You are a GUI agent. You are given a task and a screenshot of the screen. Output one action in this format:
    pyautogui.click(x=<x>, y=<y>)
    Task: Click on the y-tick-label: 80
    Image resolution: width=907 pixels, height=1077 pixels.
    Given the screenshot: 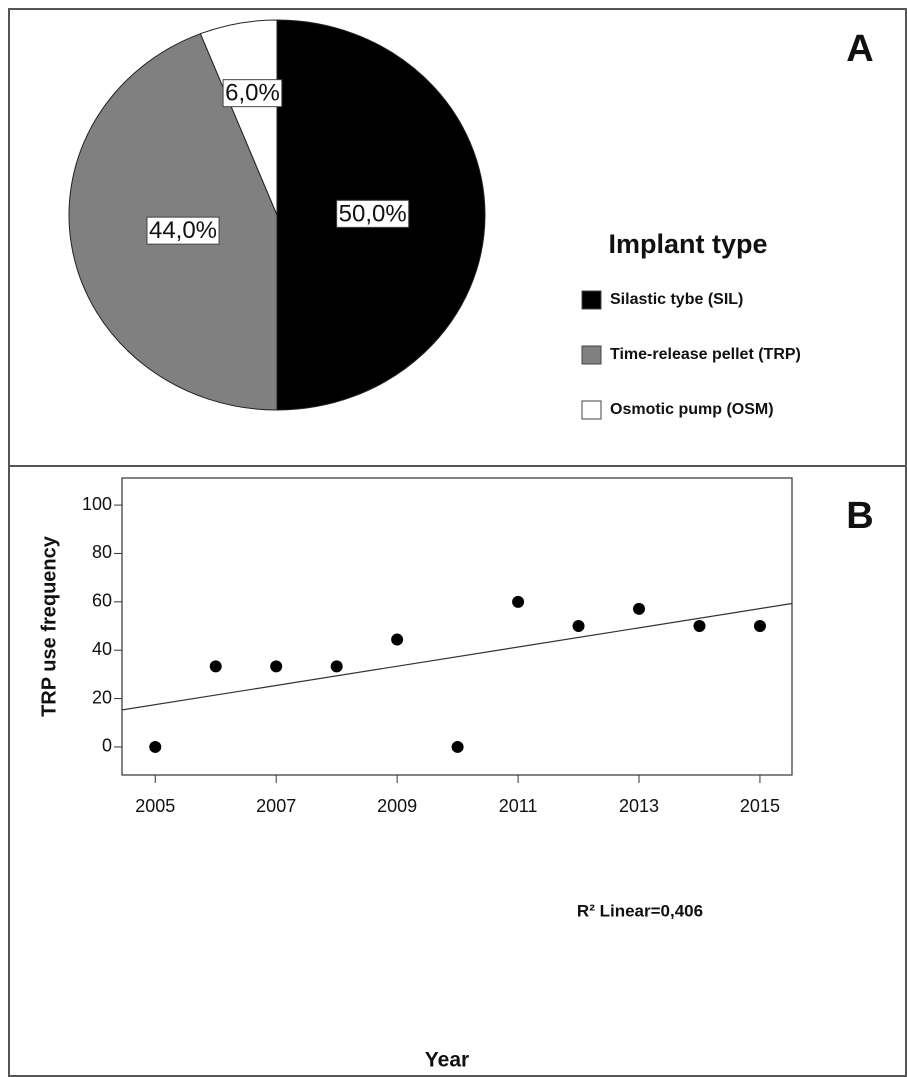 What is the action you would take?
    pyautogui.click(x=102, y=552)
    